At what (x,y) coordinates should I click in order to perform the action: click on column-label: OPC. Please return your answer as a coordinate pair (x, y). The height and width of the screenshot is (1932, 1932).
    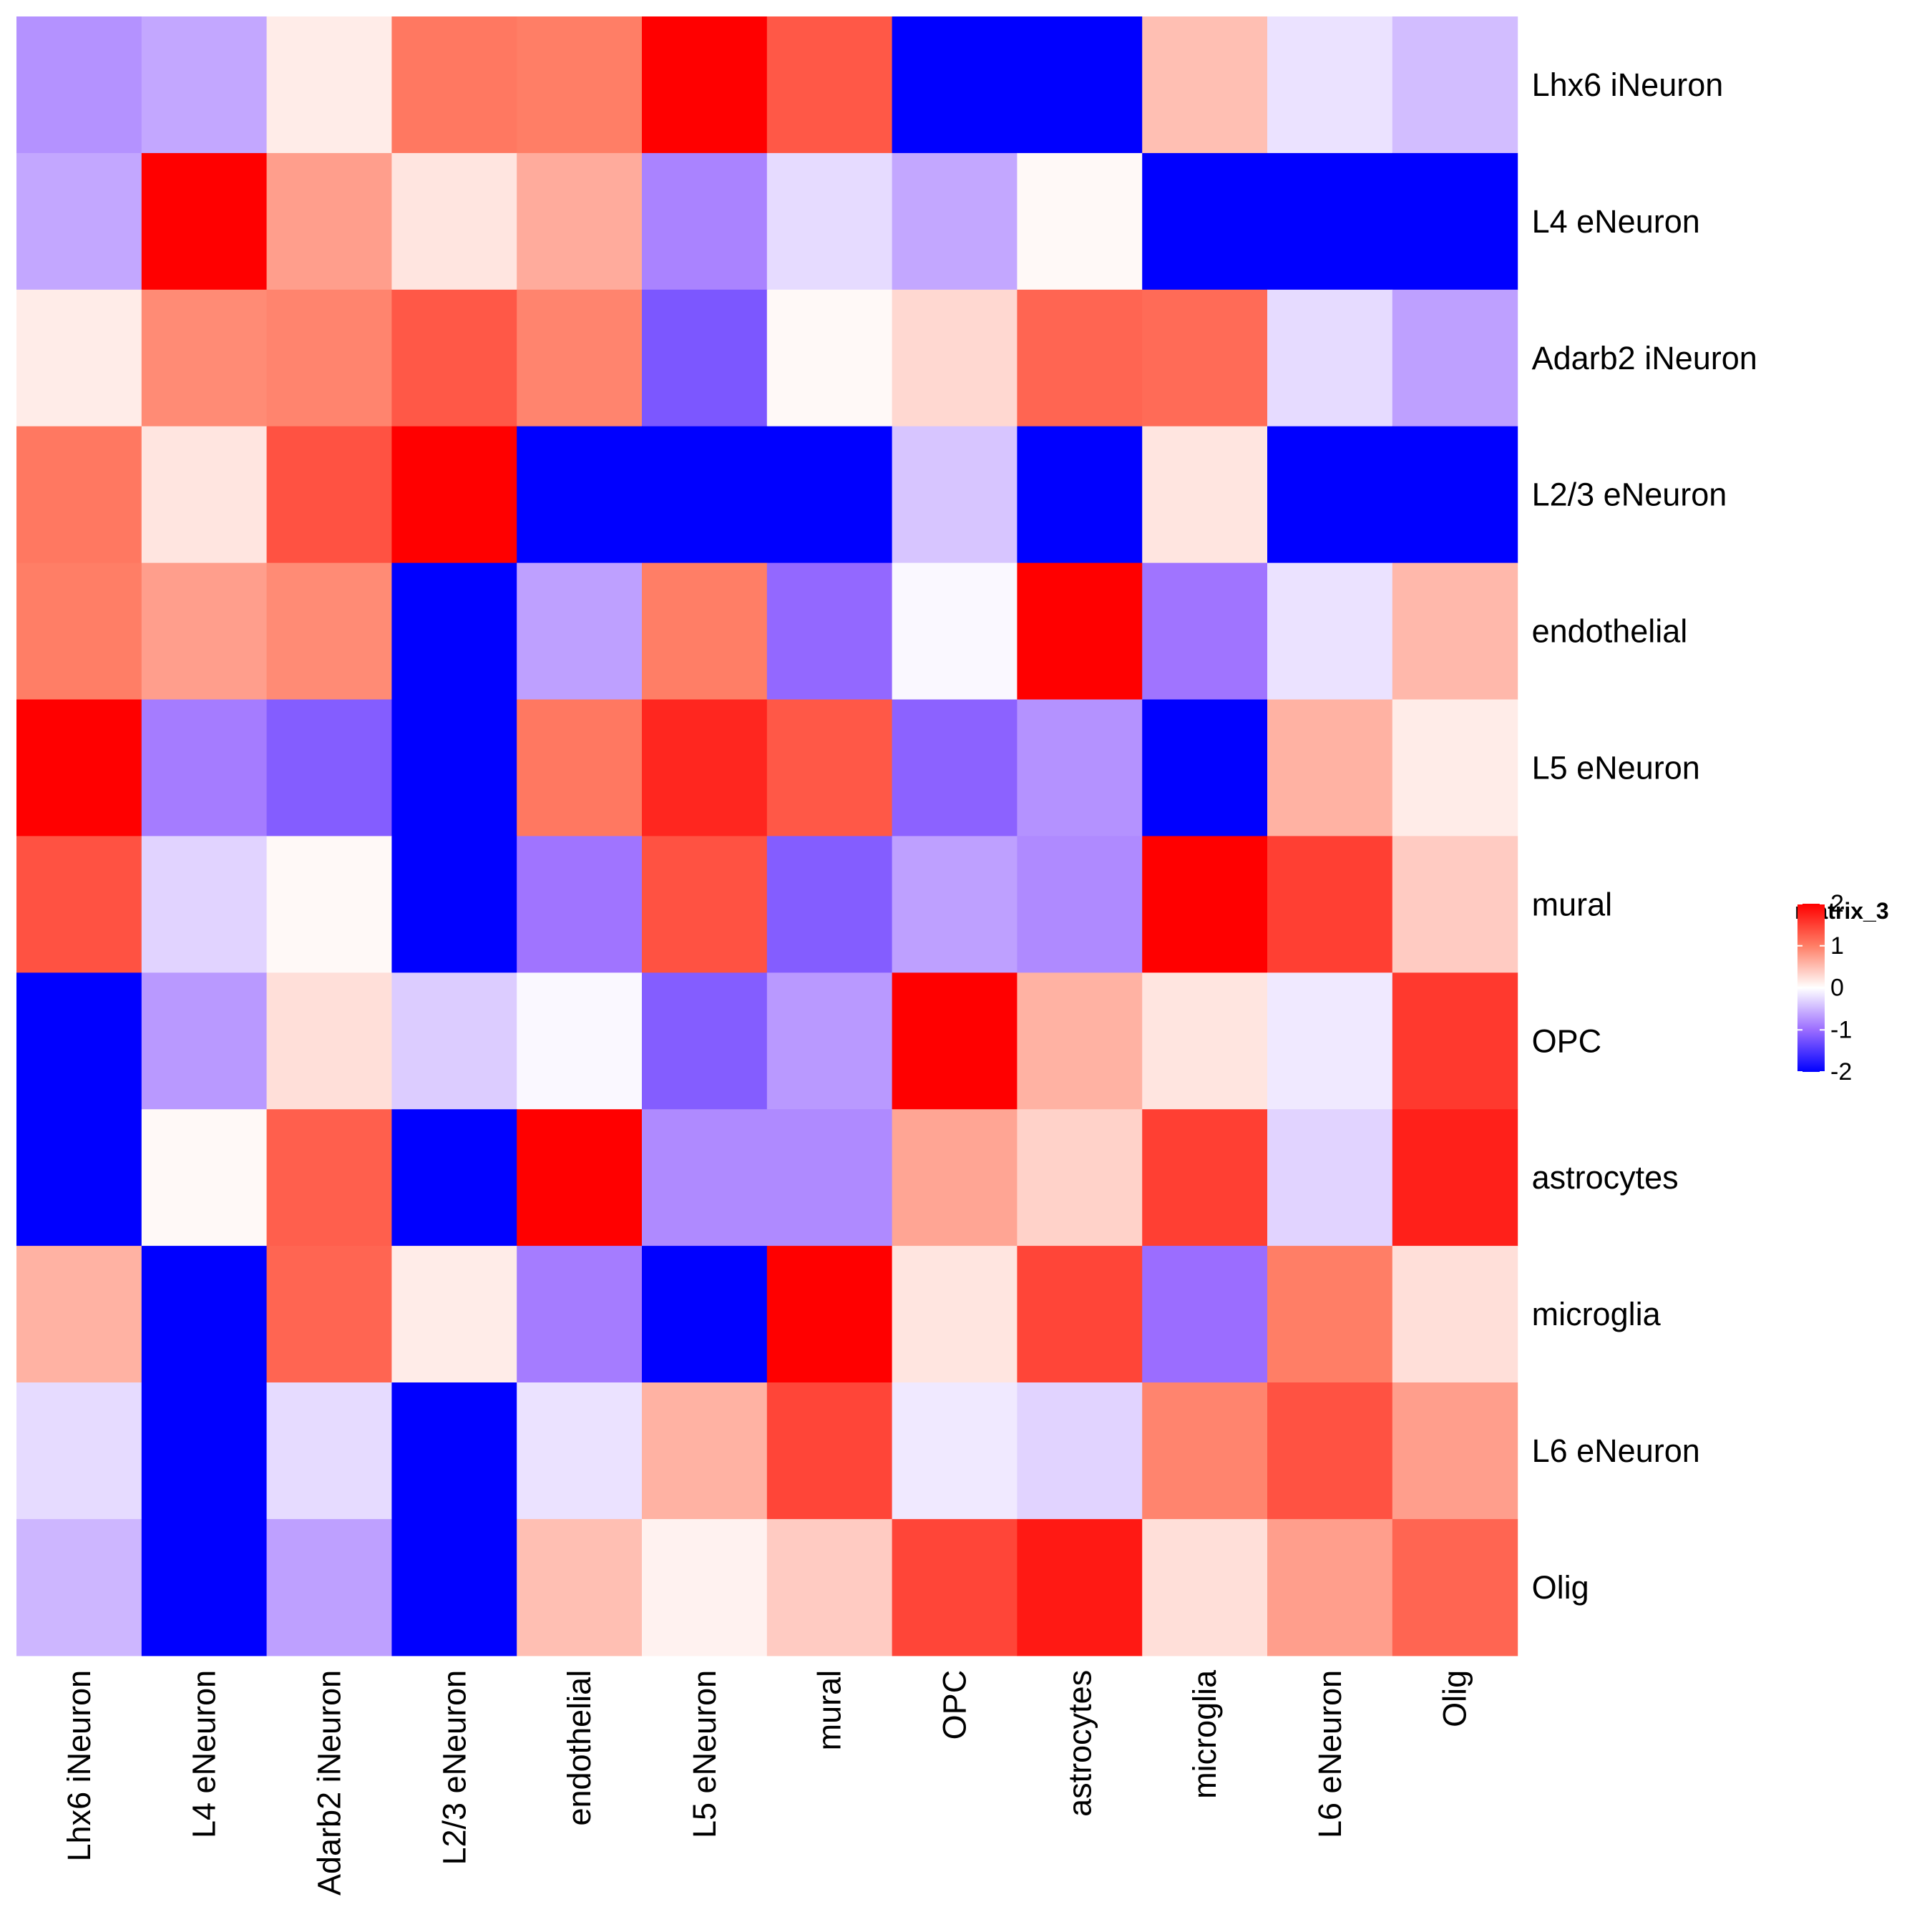
    Looking at the image, I should click on (955, 1705).